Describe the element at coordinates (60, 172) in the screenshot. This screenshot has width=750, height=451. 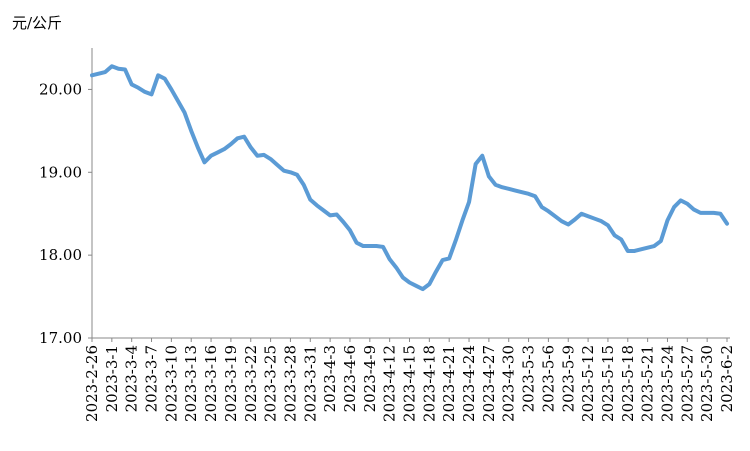
I see `y-tick-label: 19.00` at that location.